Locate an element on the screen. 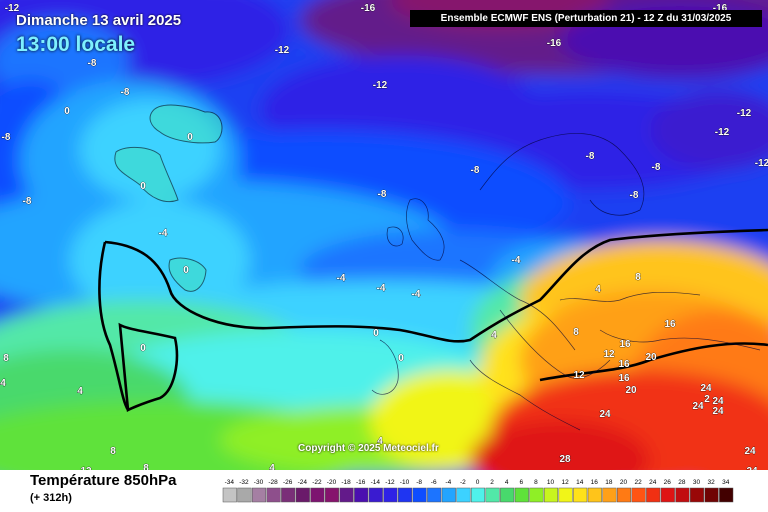 This screenshot has height=512, width=768. scale-tick-label: 2 is located at coordinates (492, 482).